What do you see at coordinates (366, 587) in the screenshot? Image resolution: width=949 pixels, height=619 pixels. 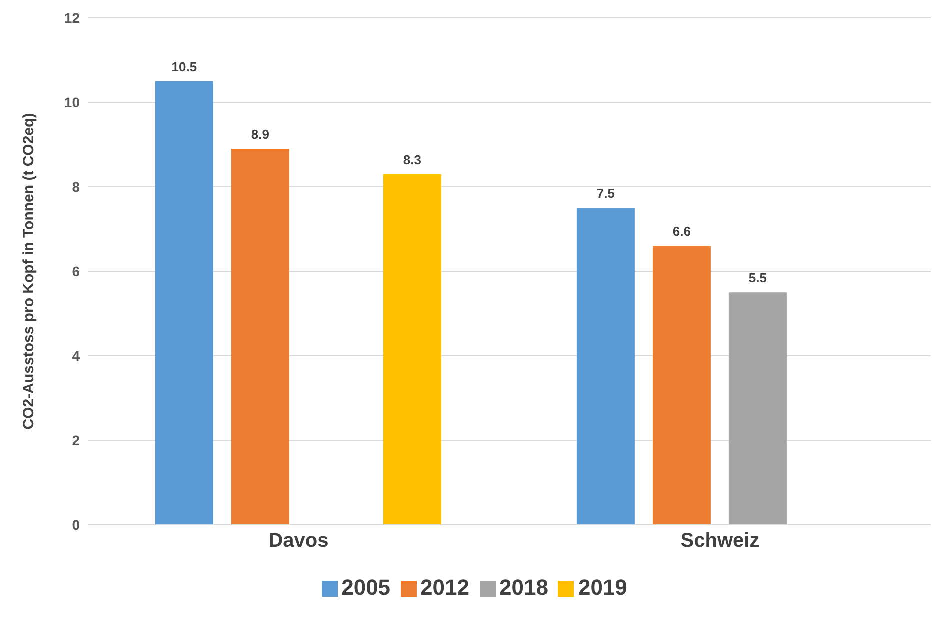 I see `legend-label: 2005` at bounding box center [366, 587].